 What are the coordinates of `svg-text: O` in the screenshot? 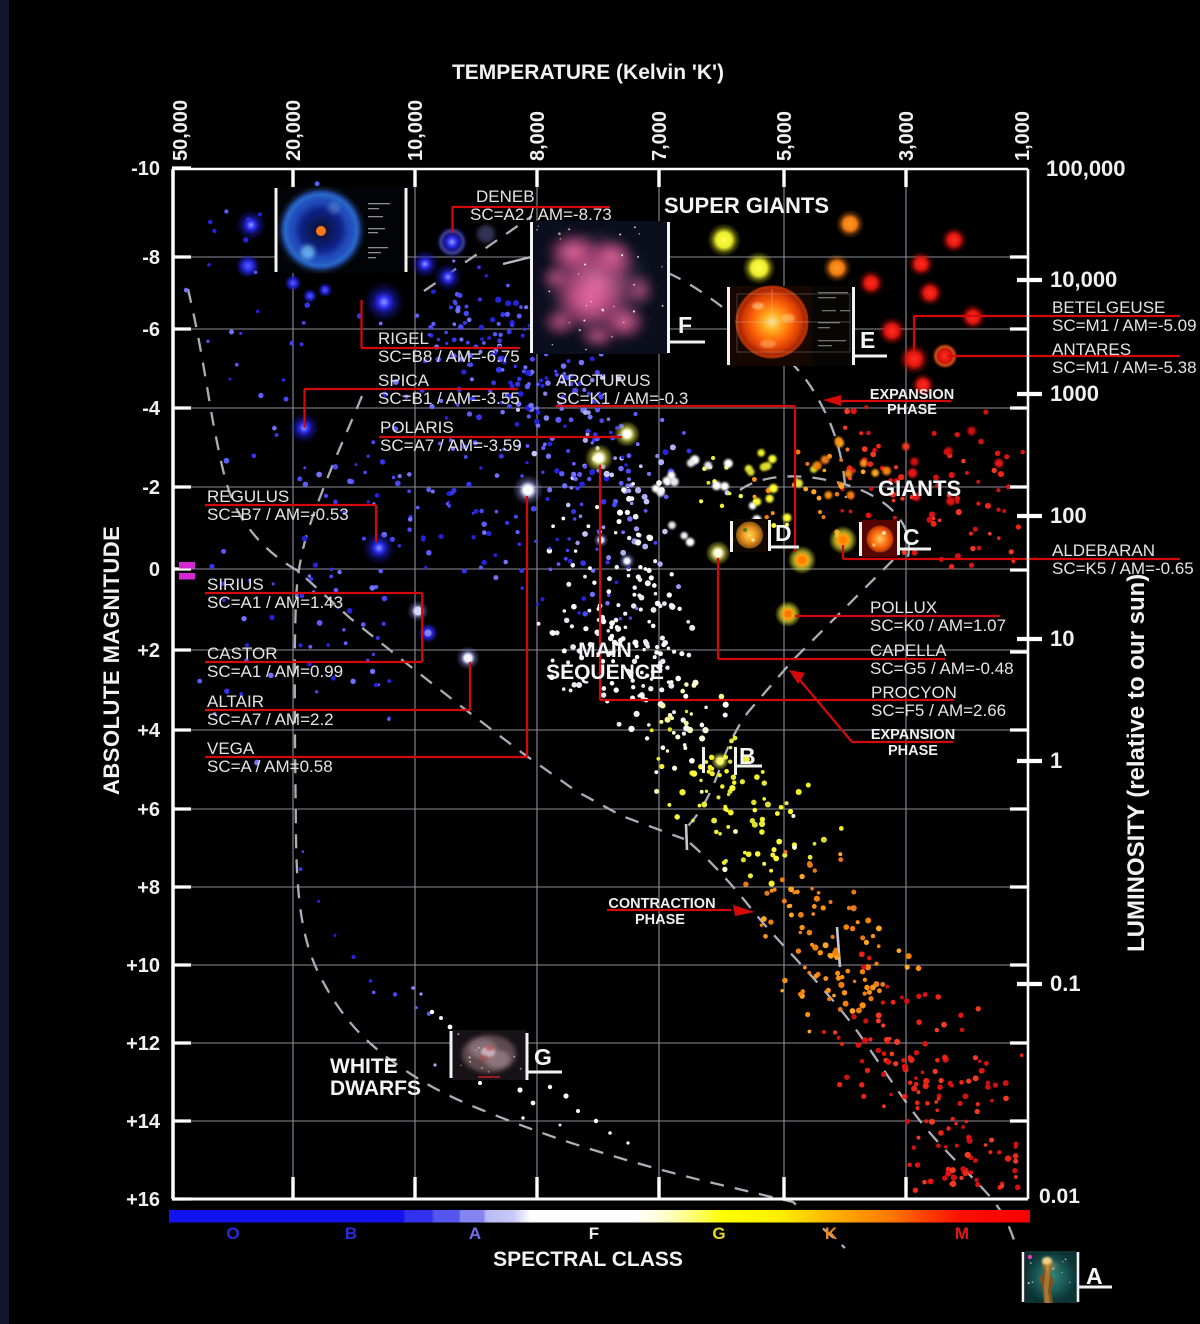 It's located at (232, 1233).